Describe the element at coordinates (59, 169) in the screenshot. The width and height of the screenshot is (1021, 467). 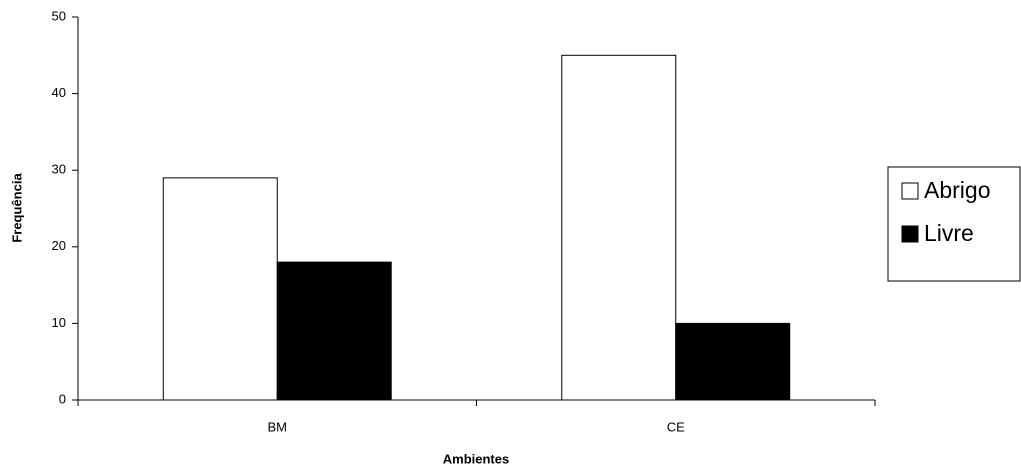
I see `y-tick-label: 30` at that location.